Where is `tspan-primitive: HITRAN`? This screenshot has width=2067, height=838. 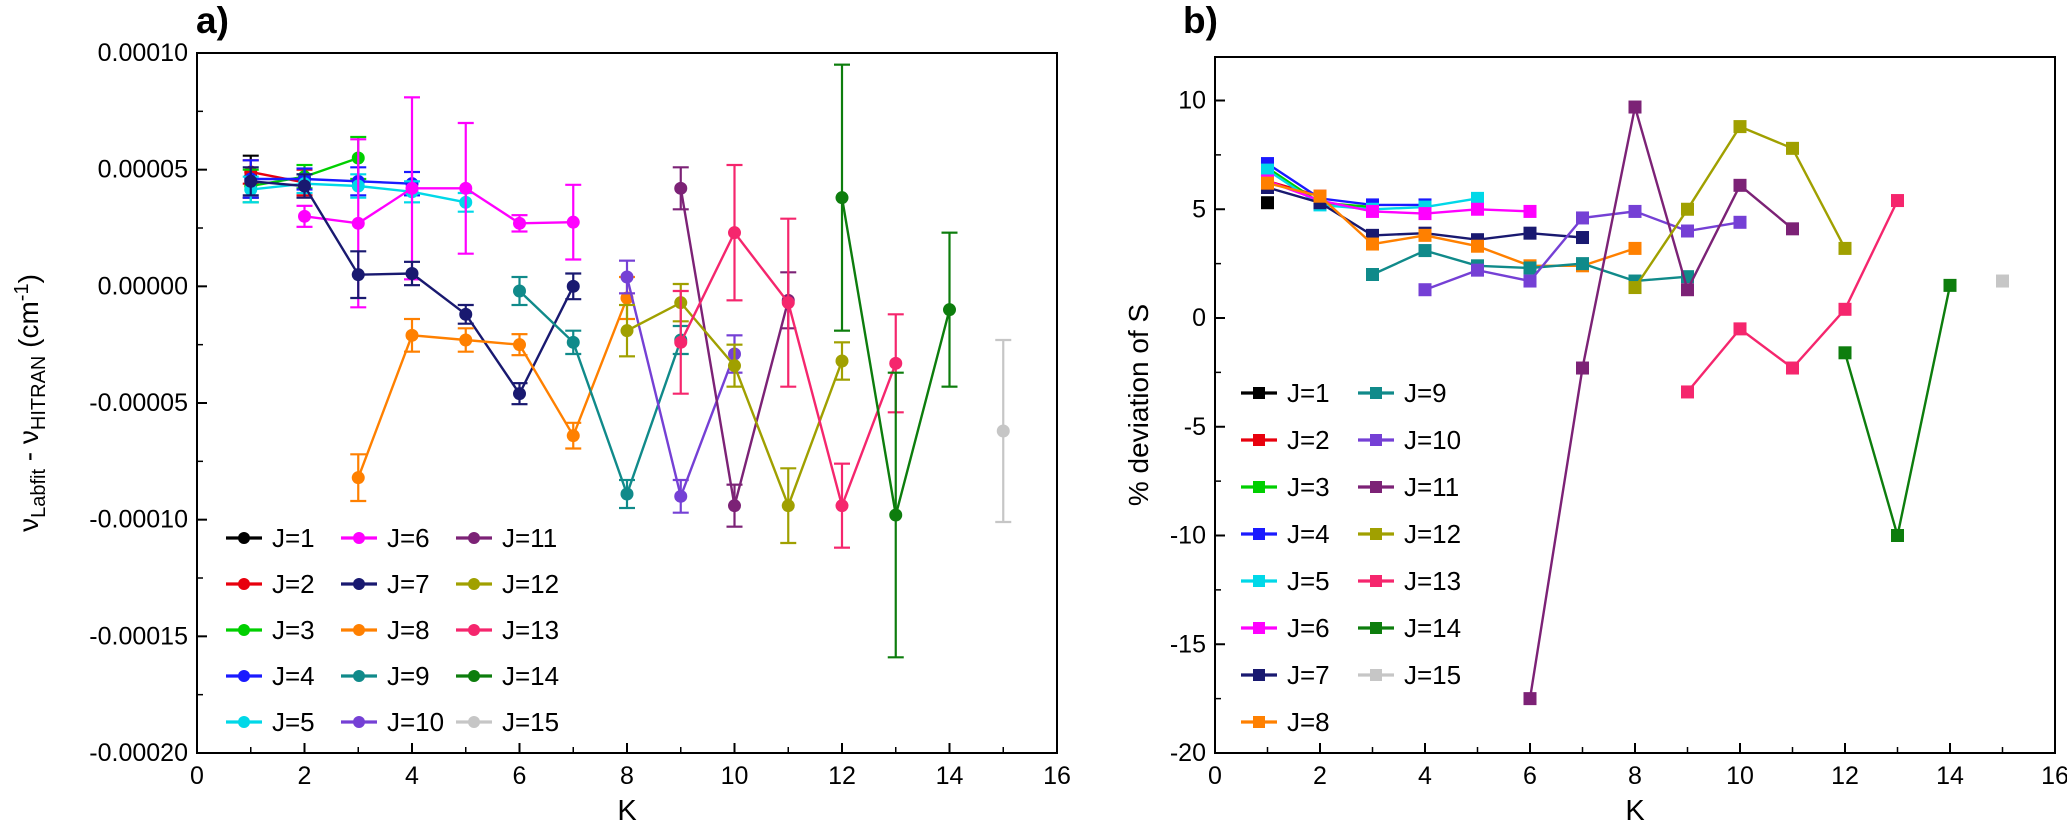
tspan-primitive: HITRAN is located at coordinates (39, 393).